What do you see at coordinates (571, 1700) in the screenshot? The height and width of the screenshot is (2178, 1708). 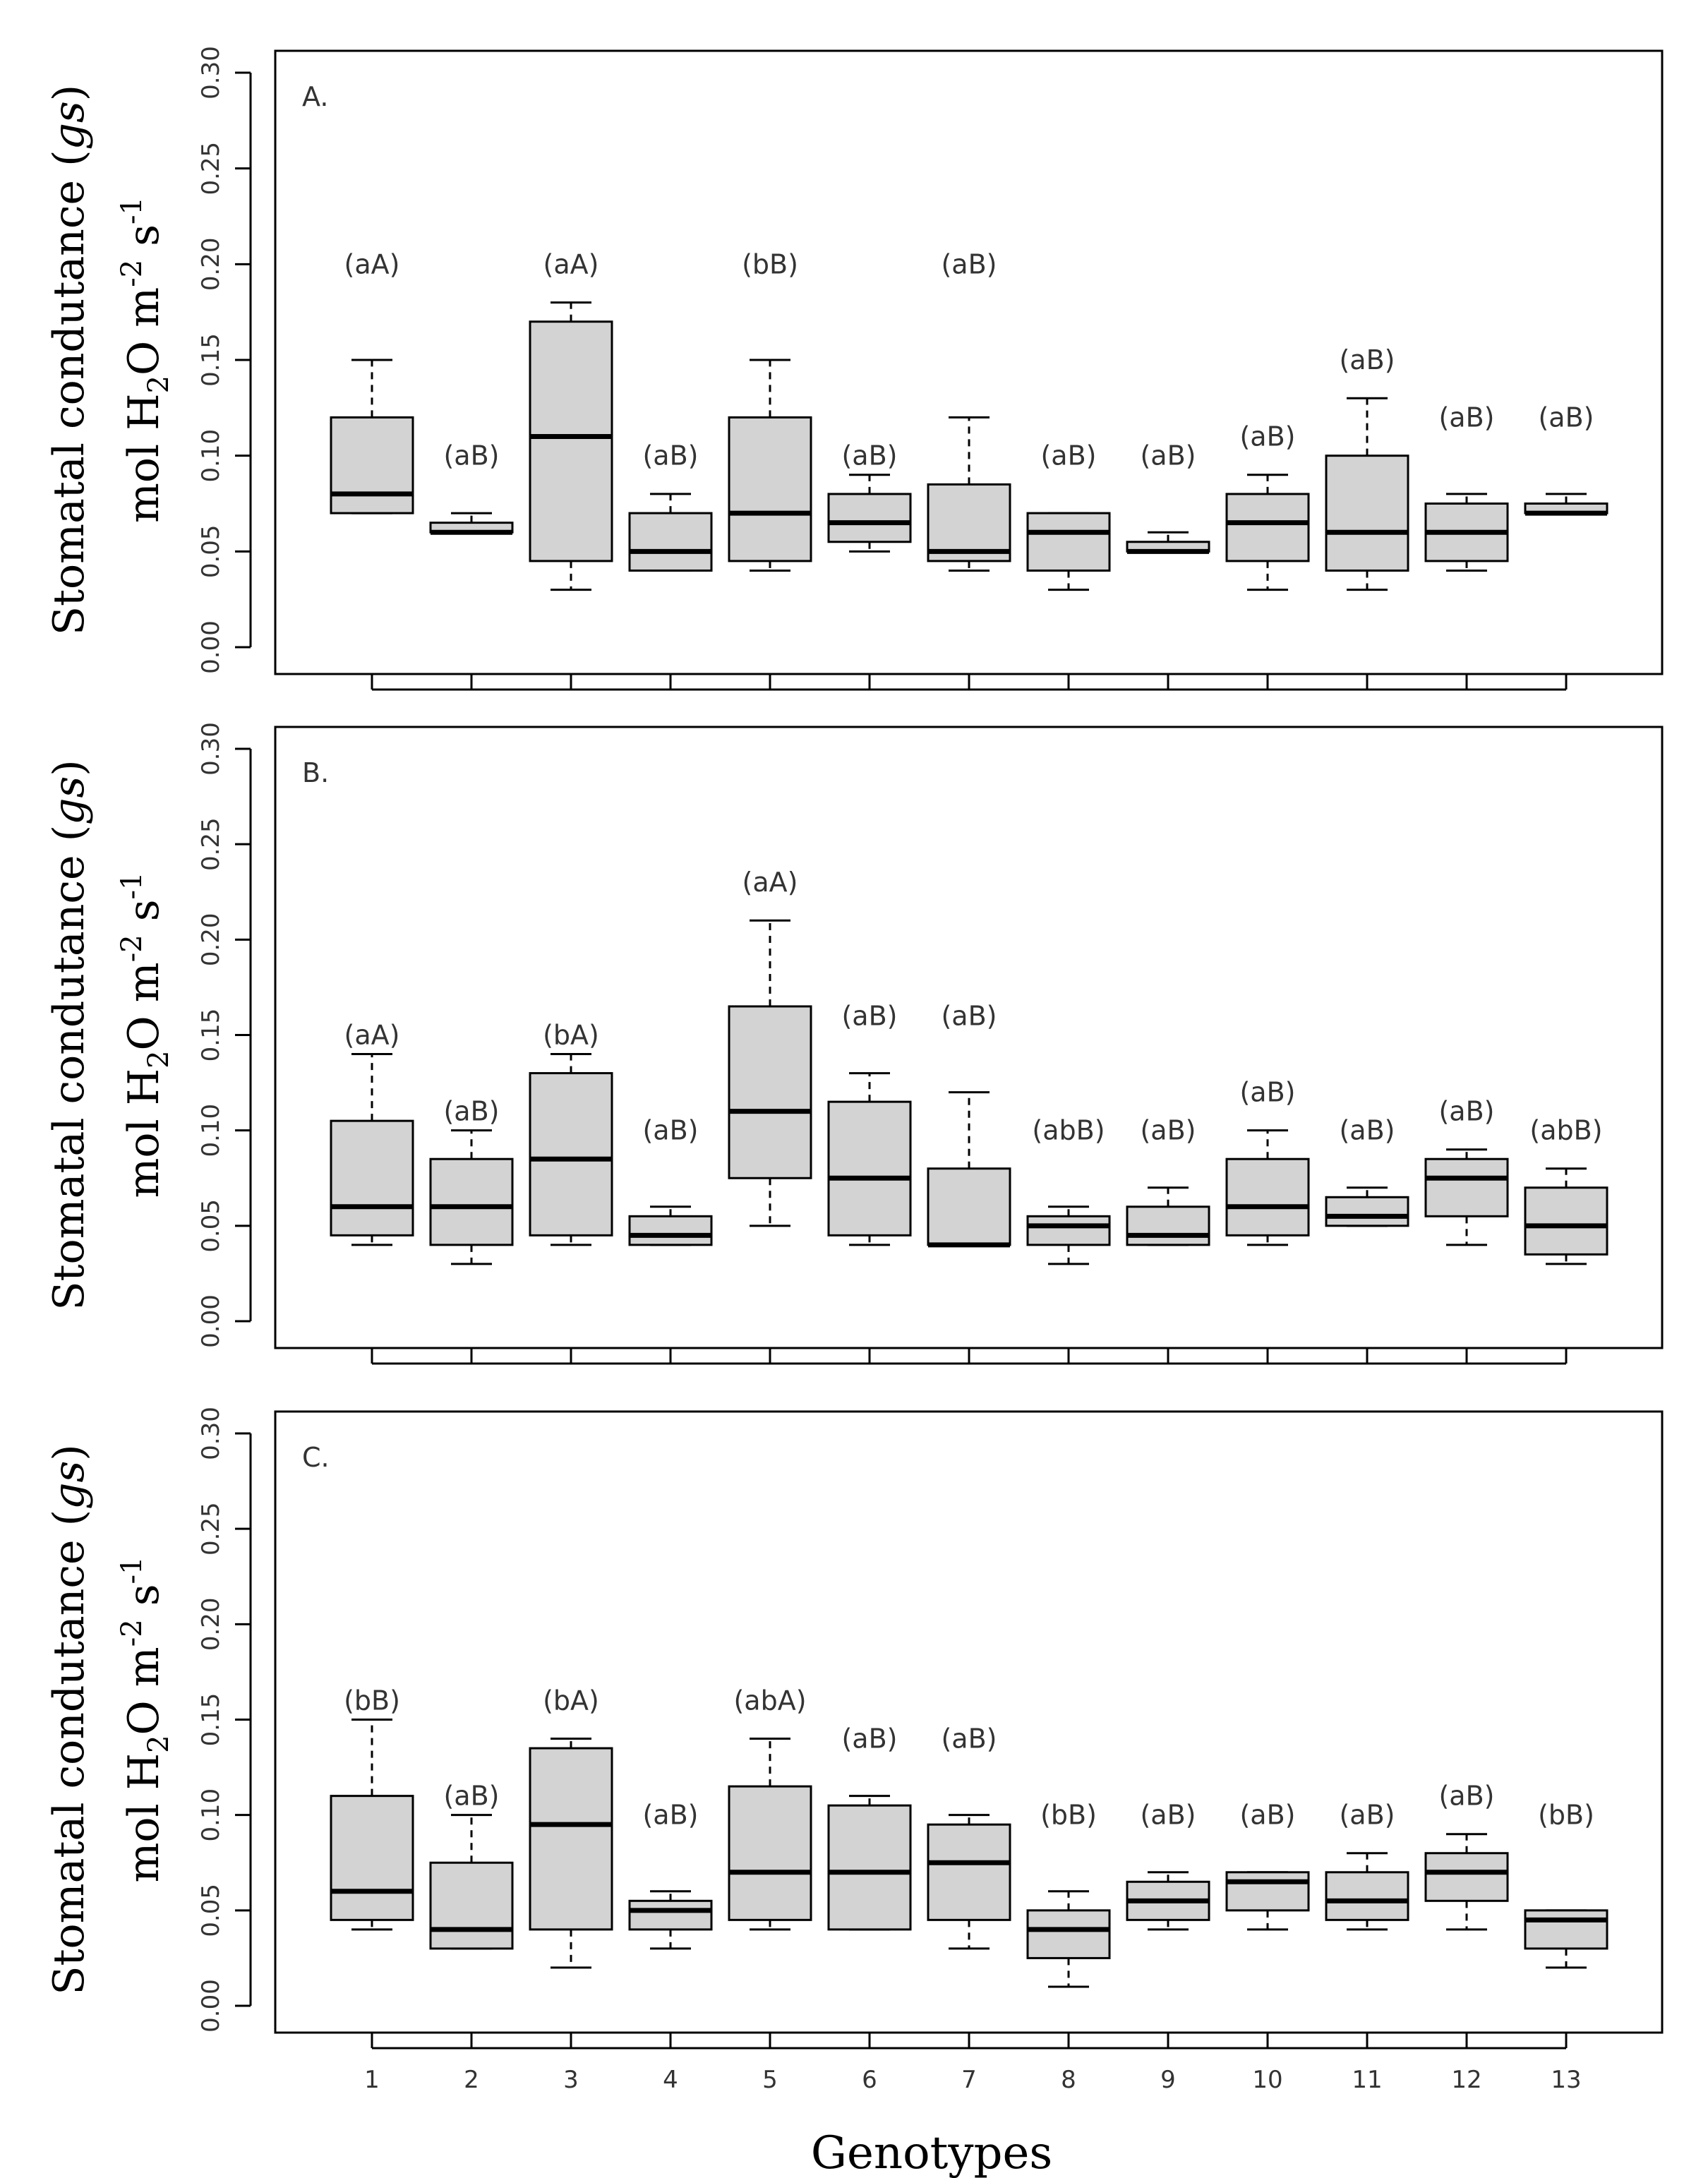 I see `significance-letter: (bA)` at bounding box center [571, 1700].